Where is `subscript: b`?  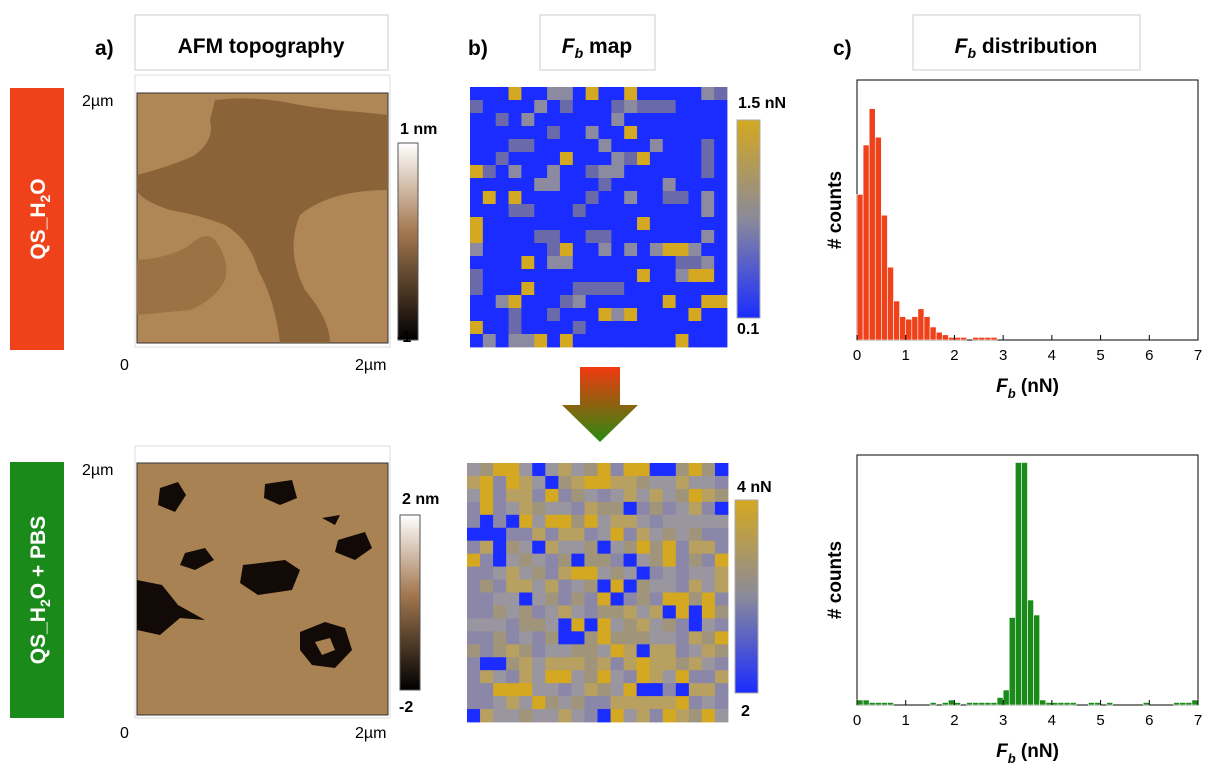 subscript: b is located at coordinates (1012, 393).